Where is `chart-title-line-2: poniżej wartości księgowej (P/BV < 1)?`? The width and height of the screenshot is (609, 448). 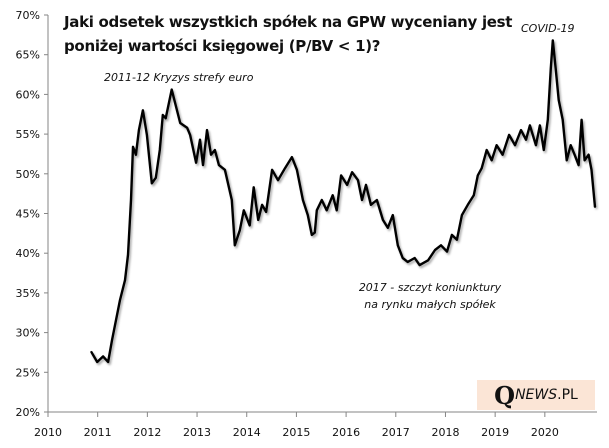 chart-title-line-2: poniżej wartości księgowej (P/BV < 1)? is located at coordinates (222, 46).